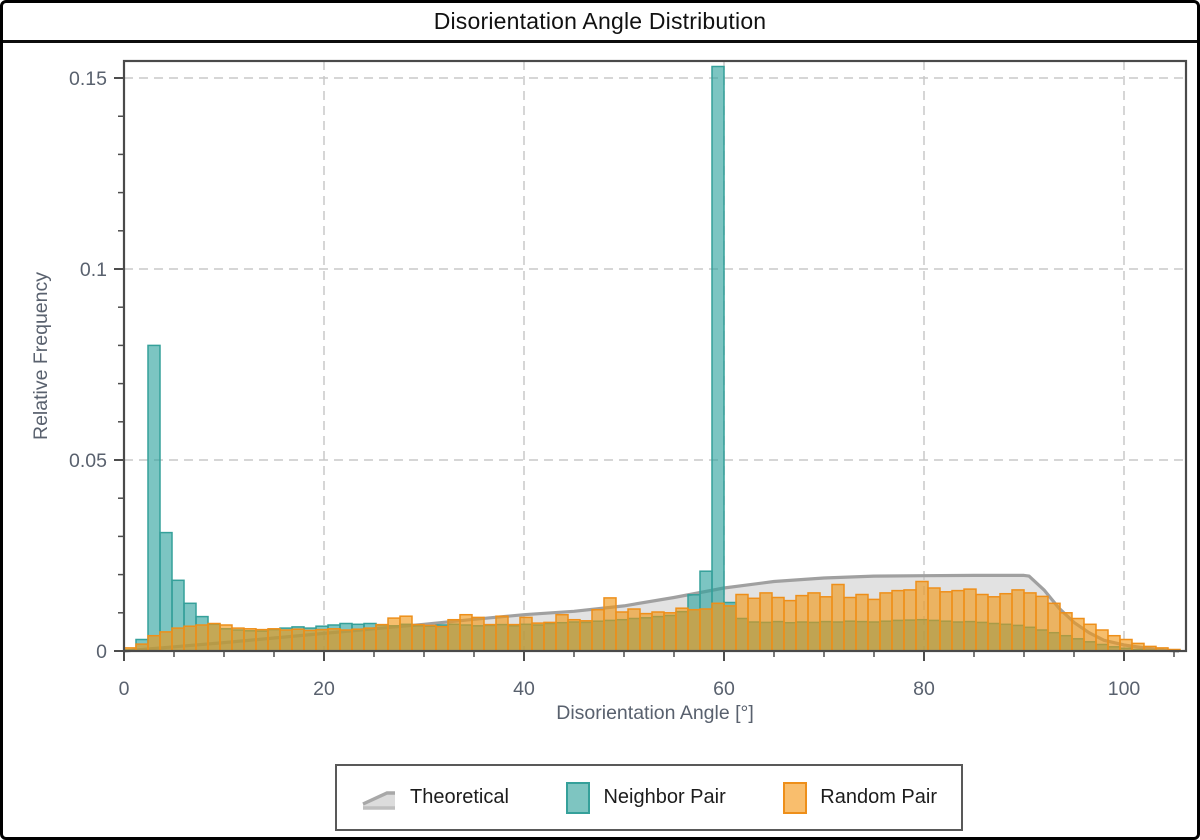 The image size is (1200, 840). What do you see at coordinates (578, 797) in the screenshot?
I see `neighbor-pair-swatch-icon` at bounding box center [578, 797].